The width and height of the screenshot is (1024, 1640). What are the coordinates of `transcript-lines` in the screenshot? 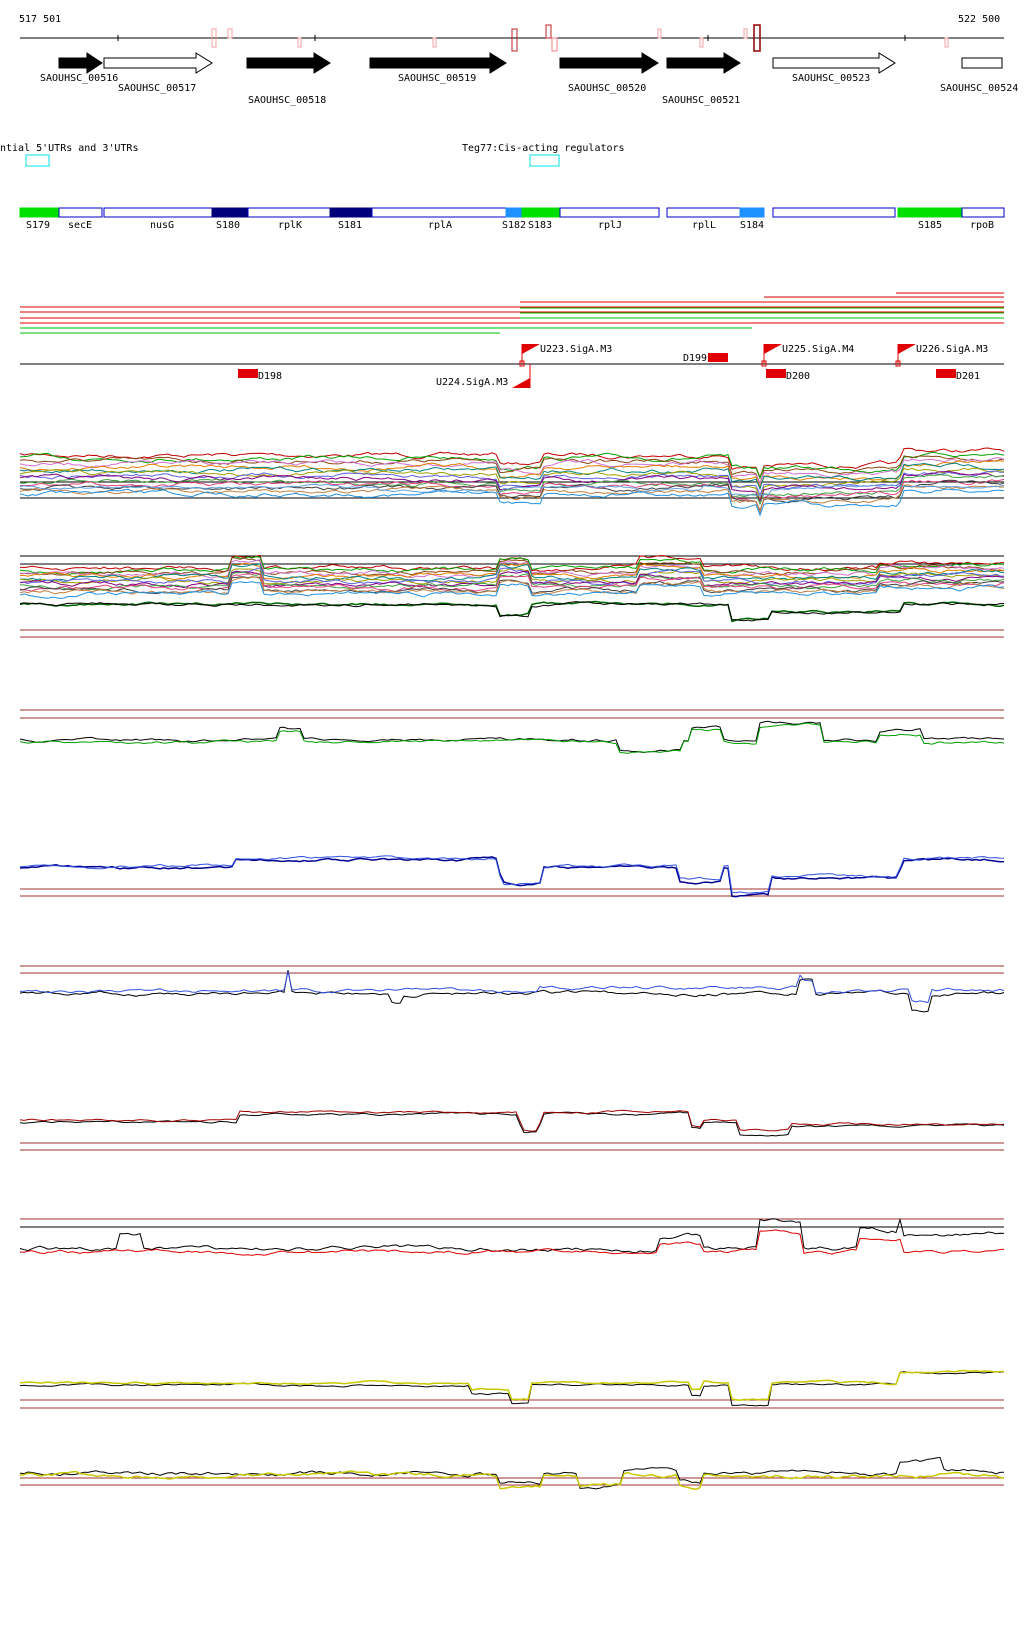 It's located at (512, 328).